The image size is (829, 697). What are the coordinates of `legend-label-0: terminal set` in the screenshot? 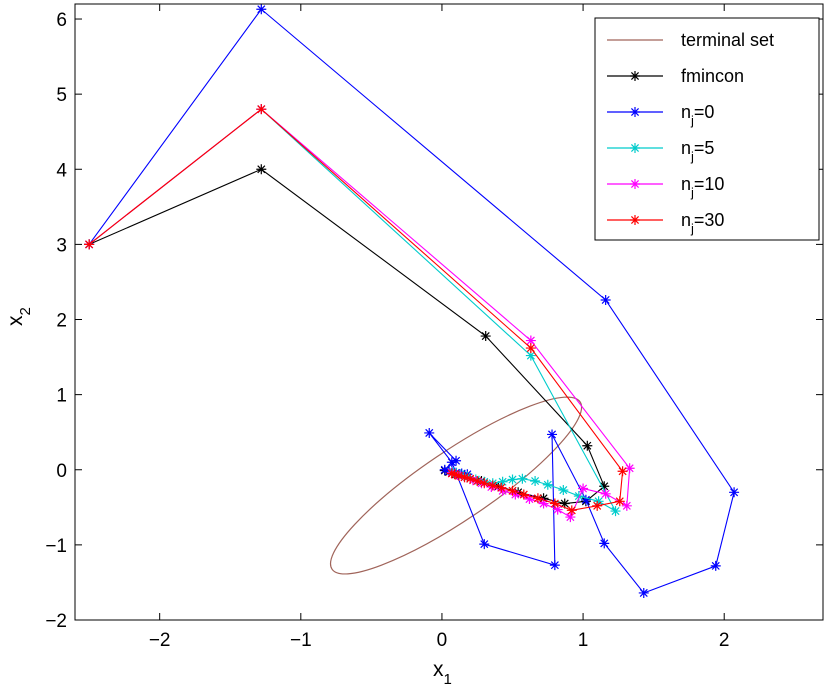 It's located at (727, 40).